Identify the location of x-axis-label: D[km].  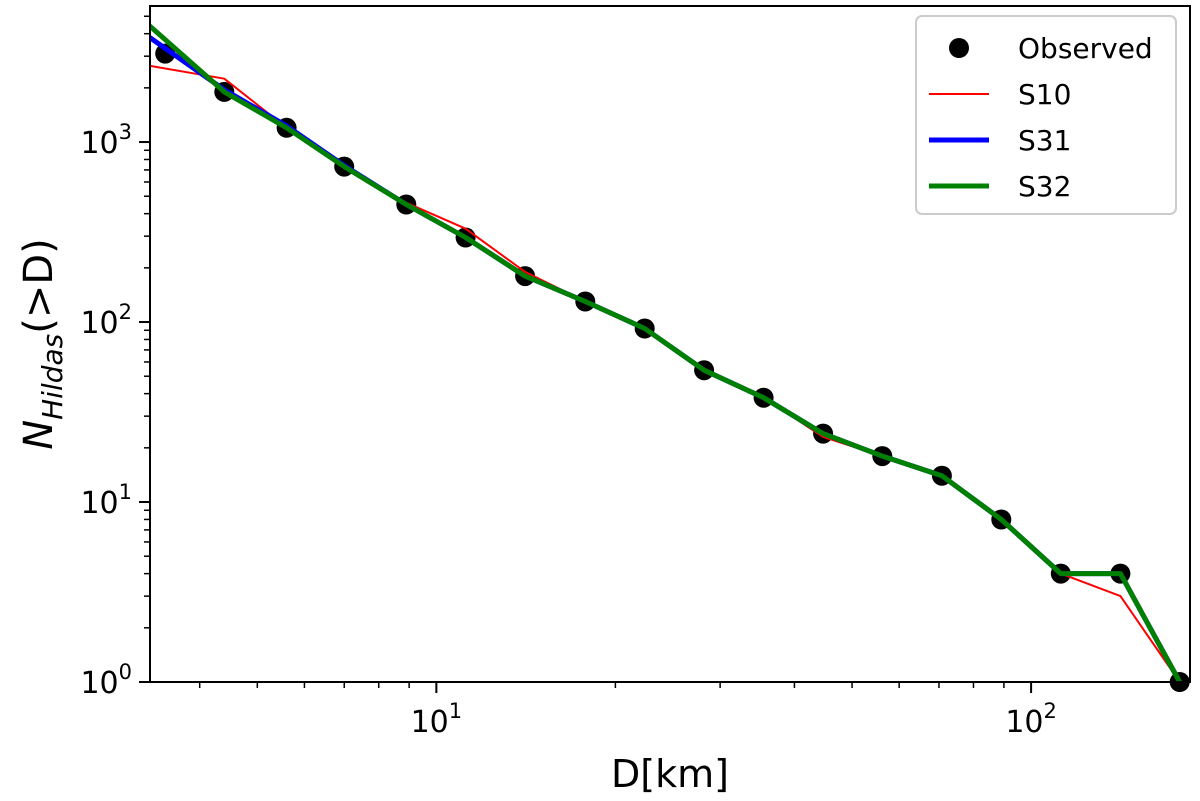
(670, 774).